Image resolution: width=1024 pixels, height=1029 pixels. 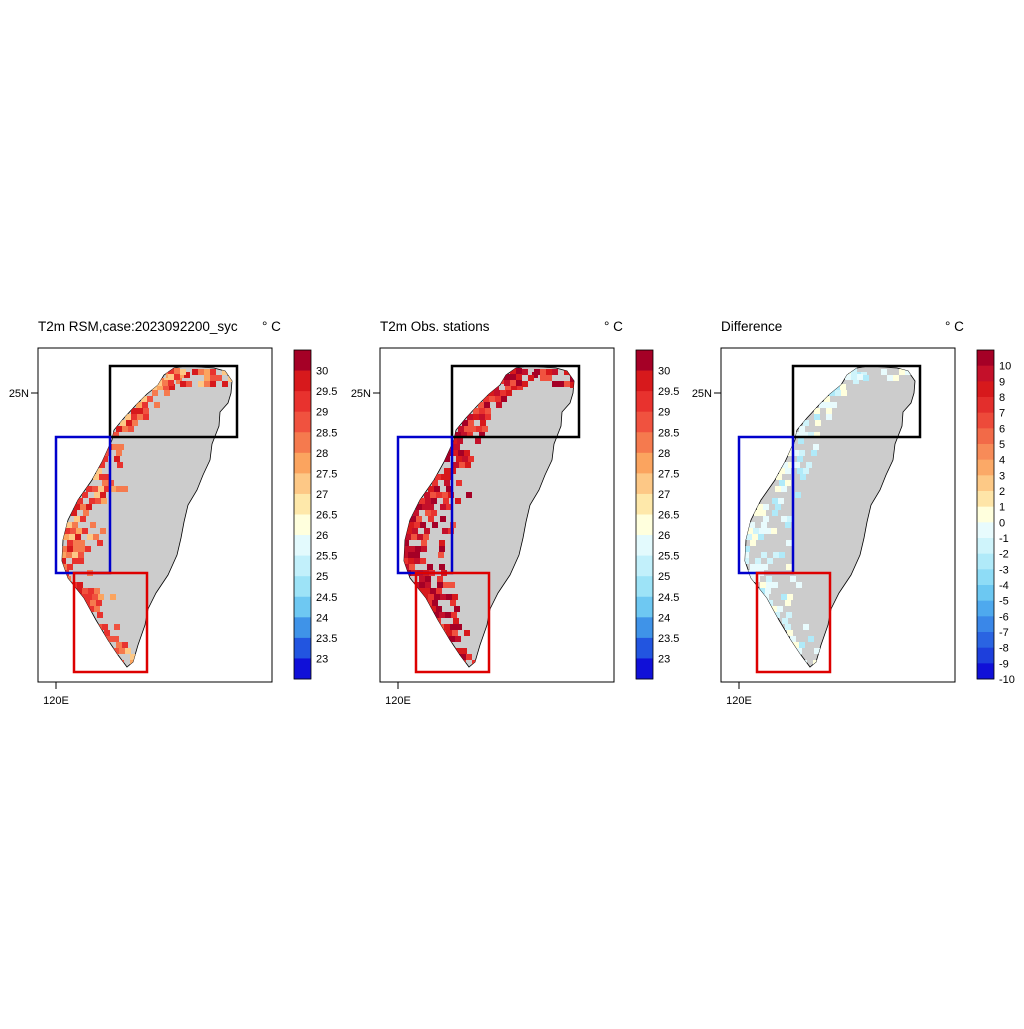 What do you see at coordinates (56, 701) in the screenshot?
I see `x-tick-label: 120E` at bounding box center [56, 701].